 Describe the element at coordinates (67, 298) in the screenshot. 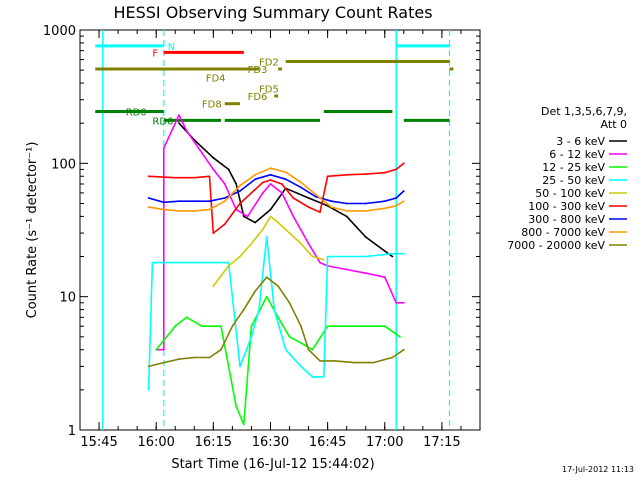

I see `y-tick-label: 10` at that location.